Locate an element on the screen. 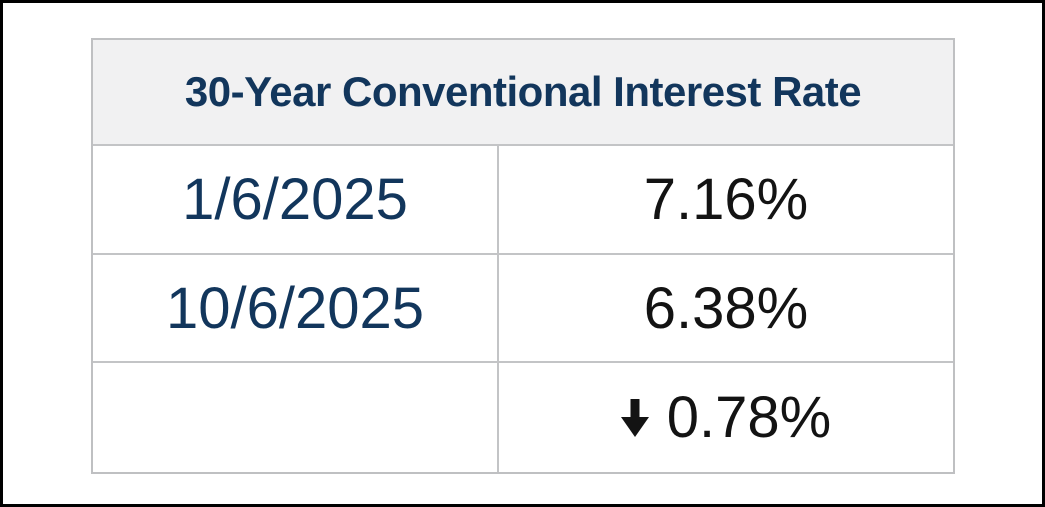 This screenshot has height=507, width=1045. rate-change-value: 0.78% is located at coordinates (749, 417).